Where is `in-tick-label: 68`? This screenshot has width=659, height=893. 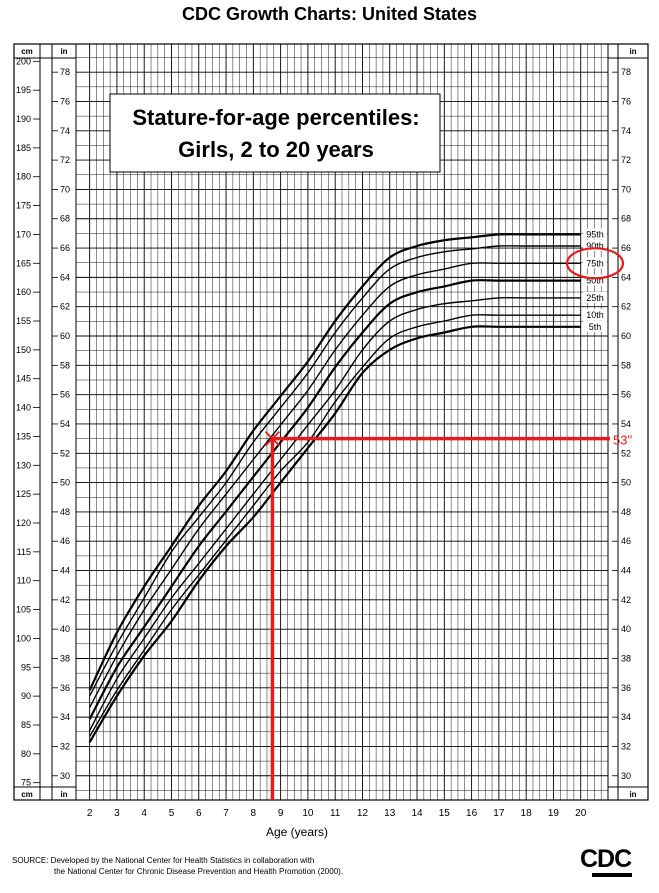
in-tick-label: 68 is located at coordinates (65, 219).